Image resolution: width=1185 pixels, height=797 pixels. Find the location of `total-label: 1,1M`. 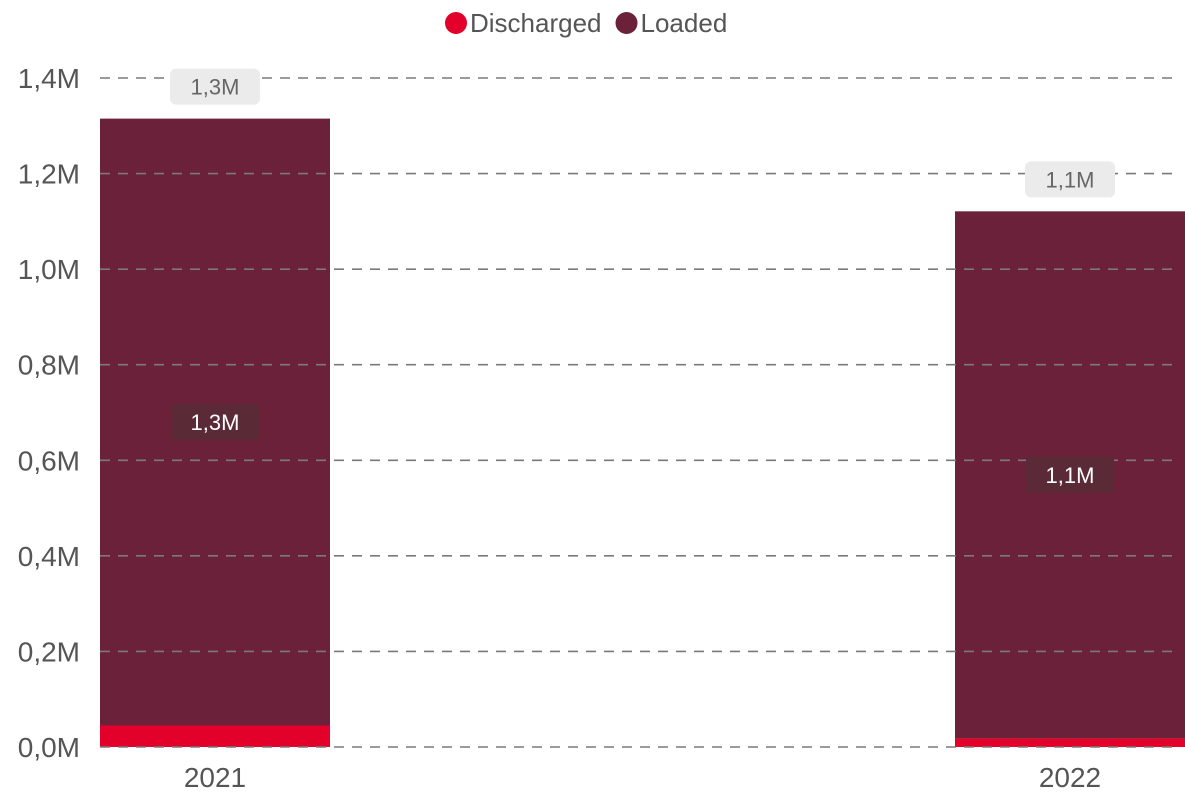

total-label: 1,1M is located at coordinates (1070, 179).